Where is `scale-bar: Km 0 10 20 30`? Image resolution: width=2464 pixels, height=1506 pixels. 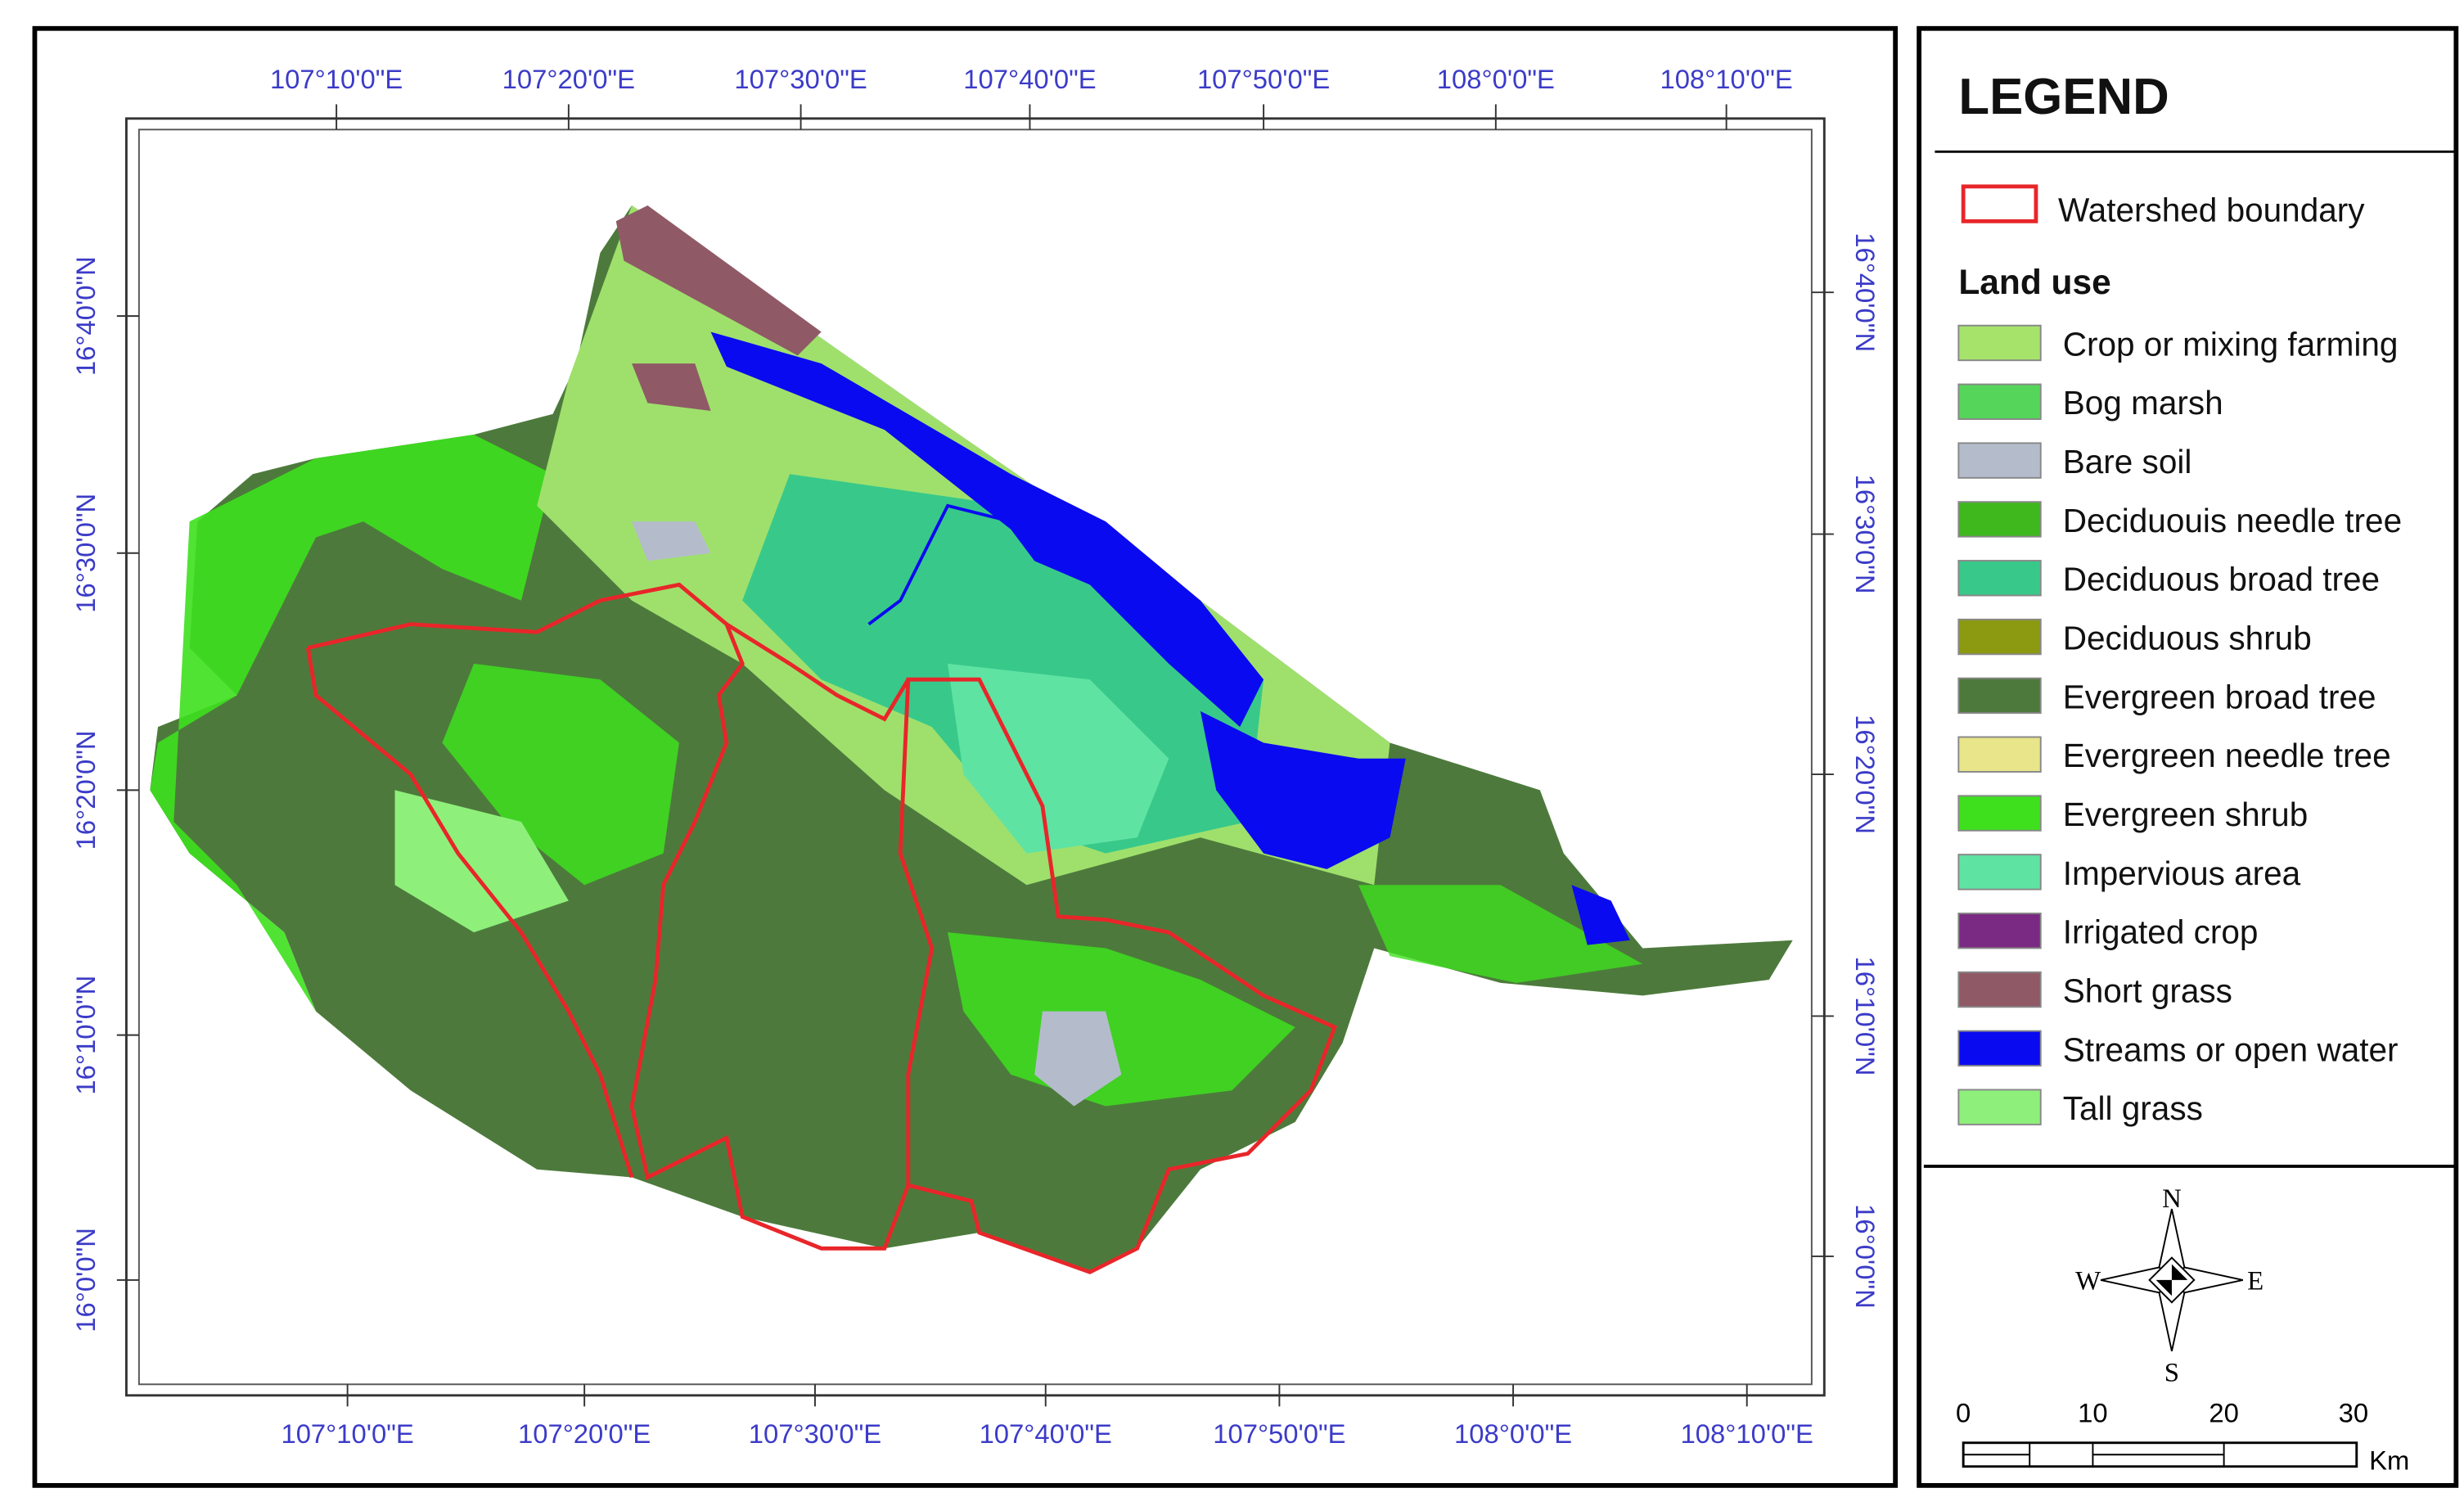
scale-bar: Km 0 10 20 30 is located at coordinates (2182, 1437).